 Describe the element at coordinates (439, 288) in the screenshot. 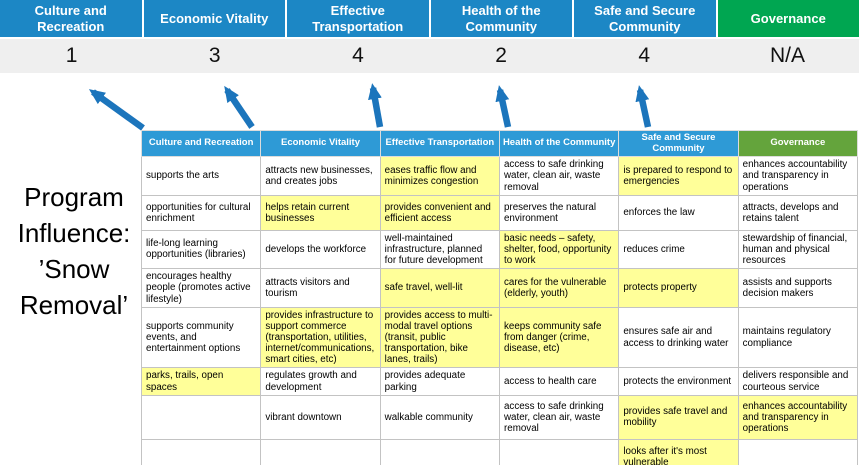

I see `matrix-cell-highlighted: safe travel, well-lit` at that location.